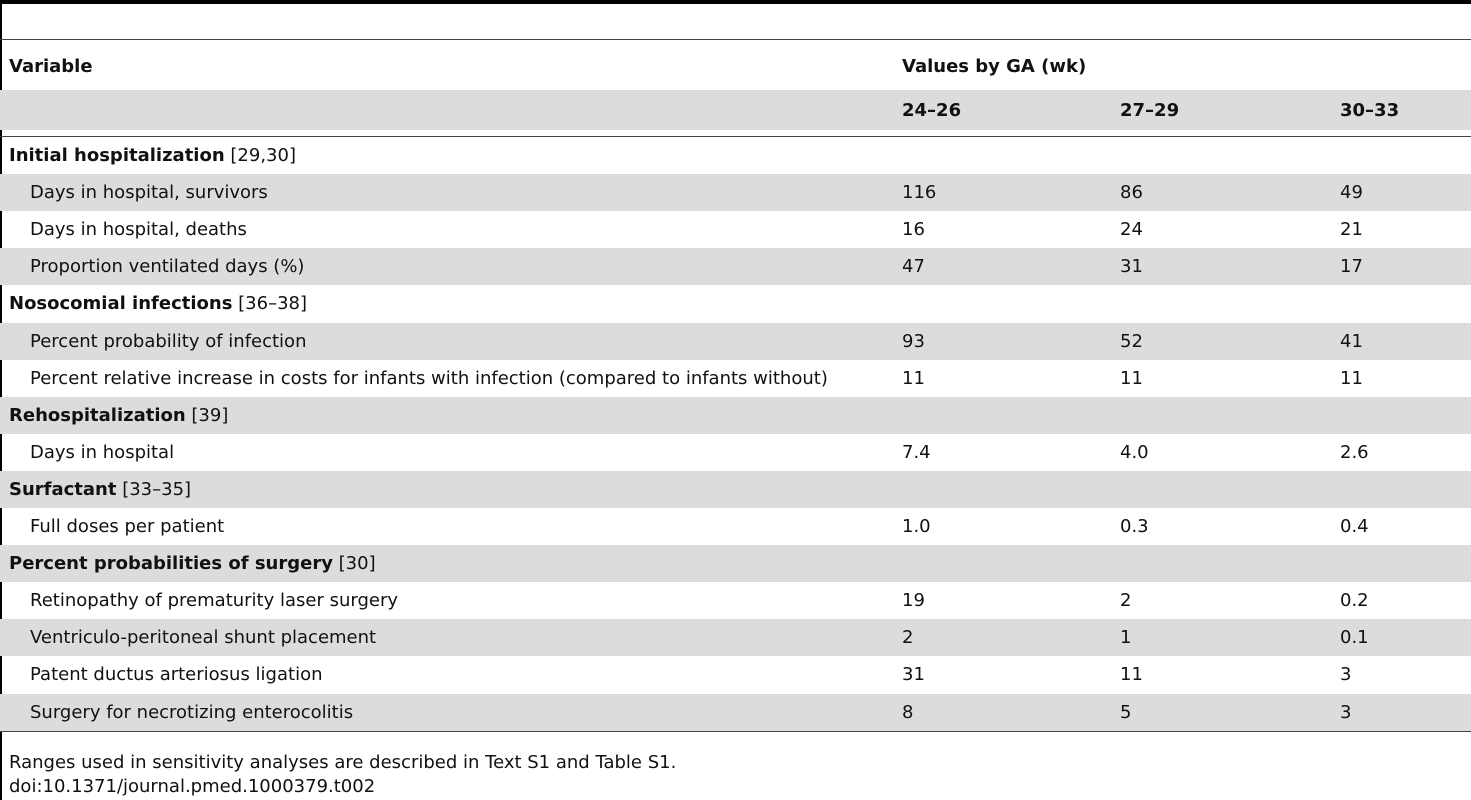  I want to click on section-row: Nosocomial infections [36–38], so click(735, 303).